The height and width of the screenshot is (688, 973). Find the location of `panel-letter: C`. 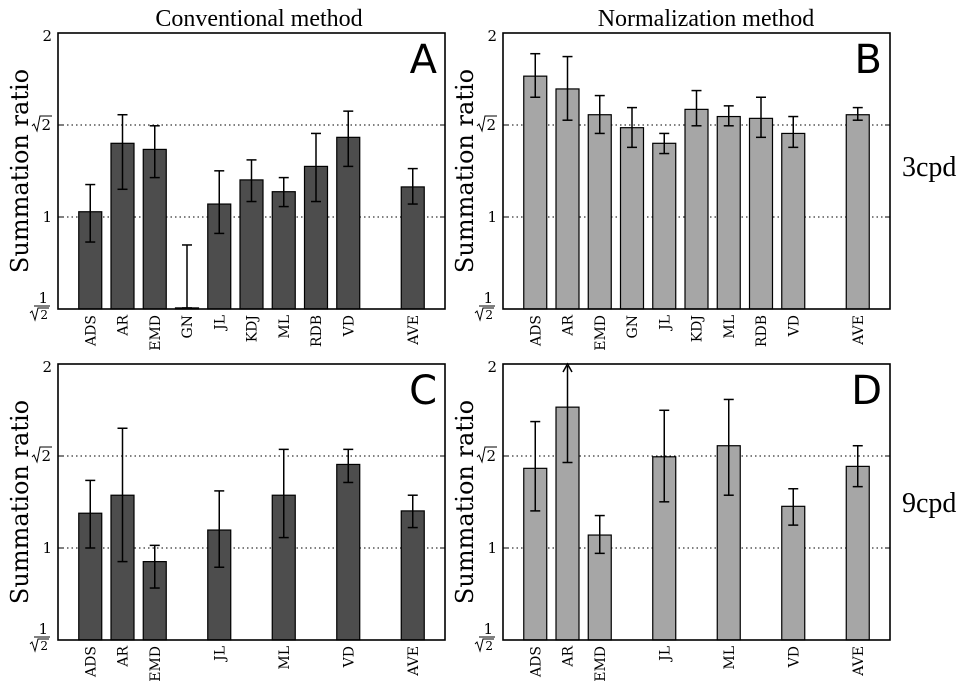

panel-letter: C is located at coordinates (423, 391).